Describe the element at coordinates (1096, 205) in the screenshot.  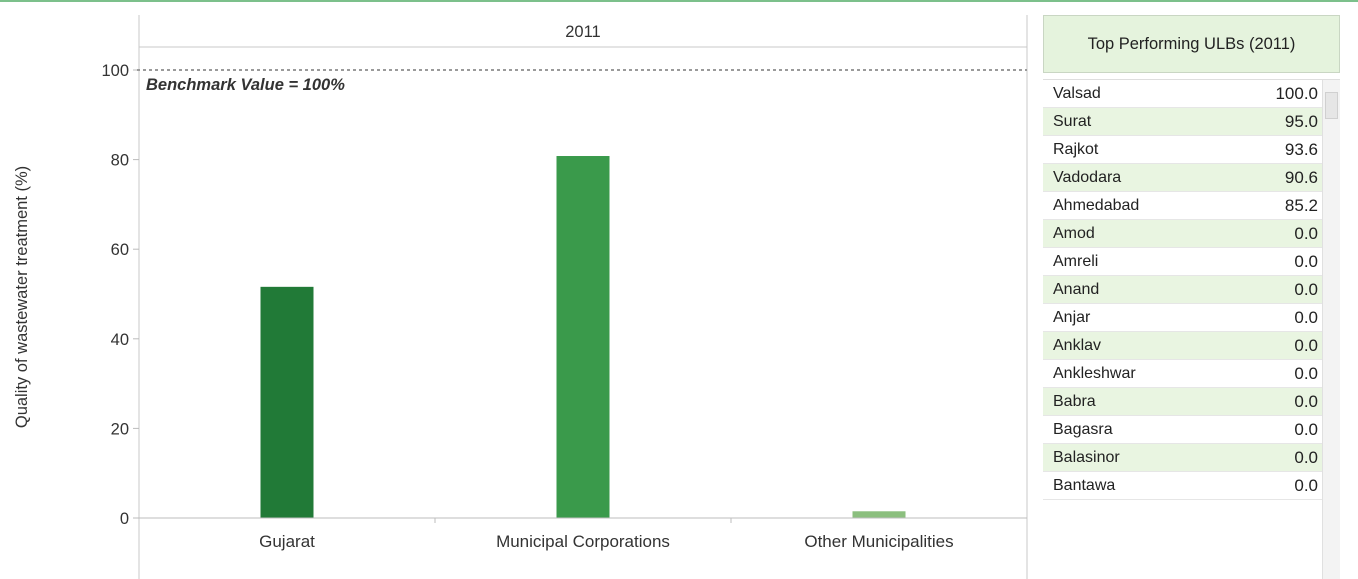
I see `row-ulb-name: Ahmedabad` at that location.